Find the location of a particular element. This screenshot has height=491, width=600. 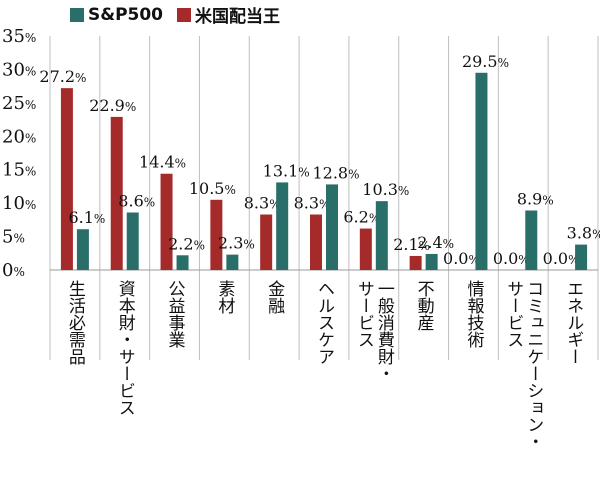

value-label-dividend-kings: 22.9% is located at coordinates (112, 105).